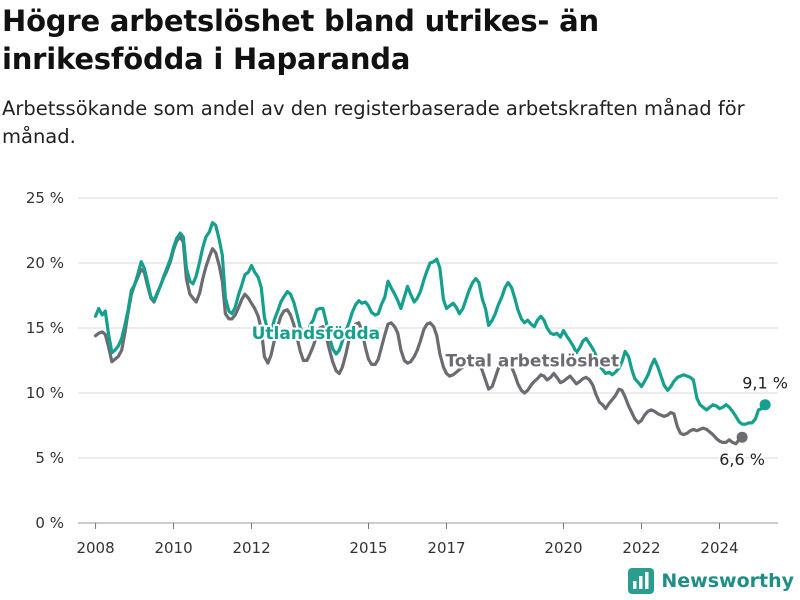  I want to click on end-marker-total, so click(742, 437).